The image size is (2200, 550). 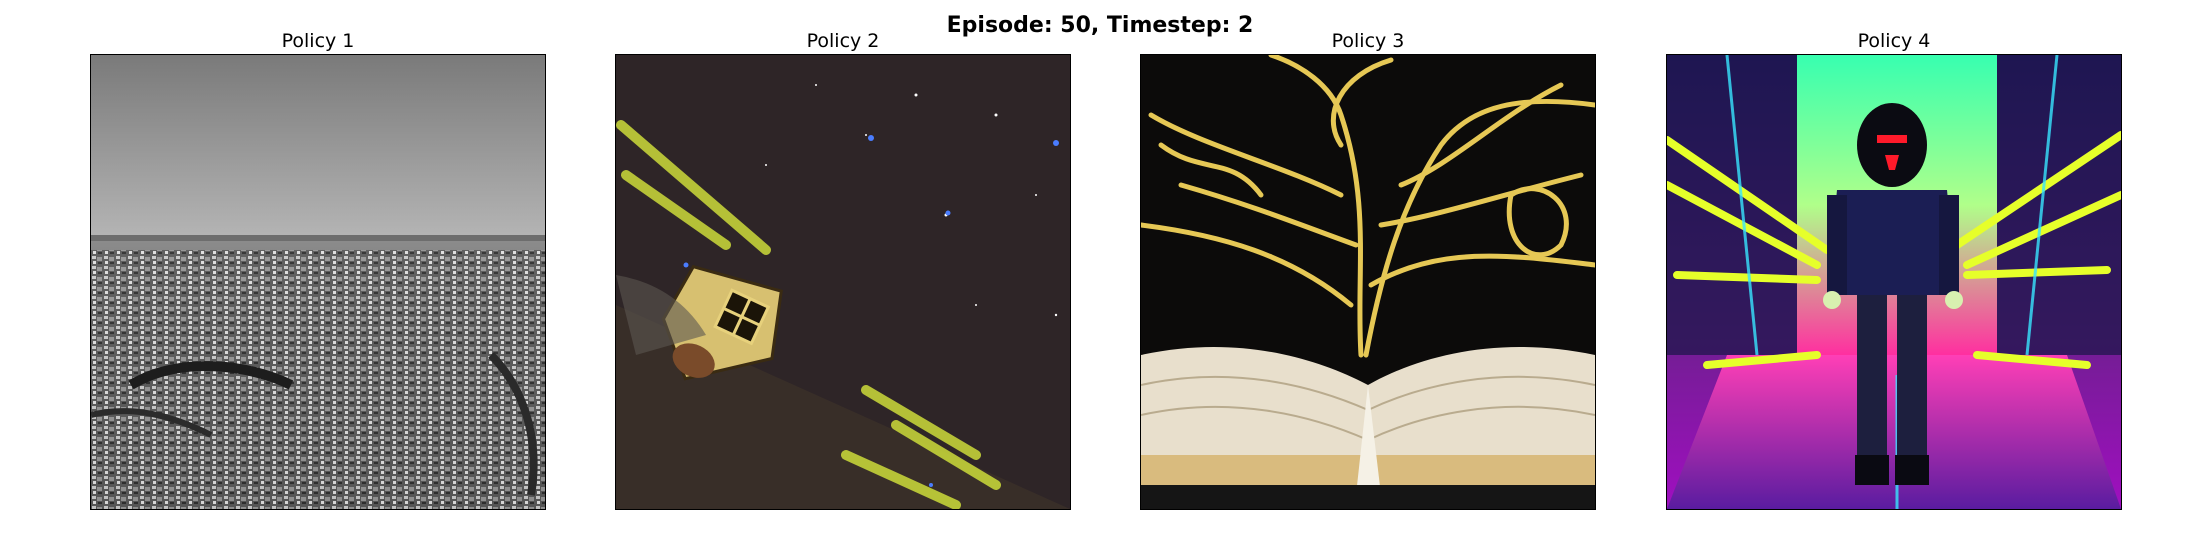 I want to click on panel-title: Policy 1, so click(x=318, y=41).